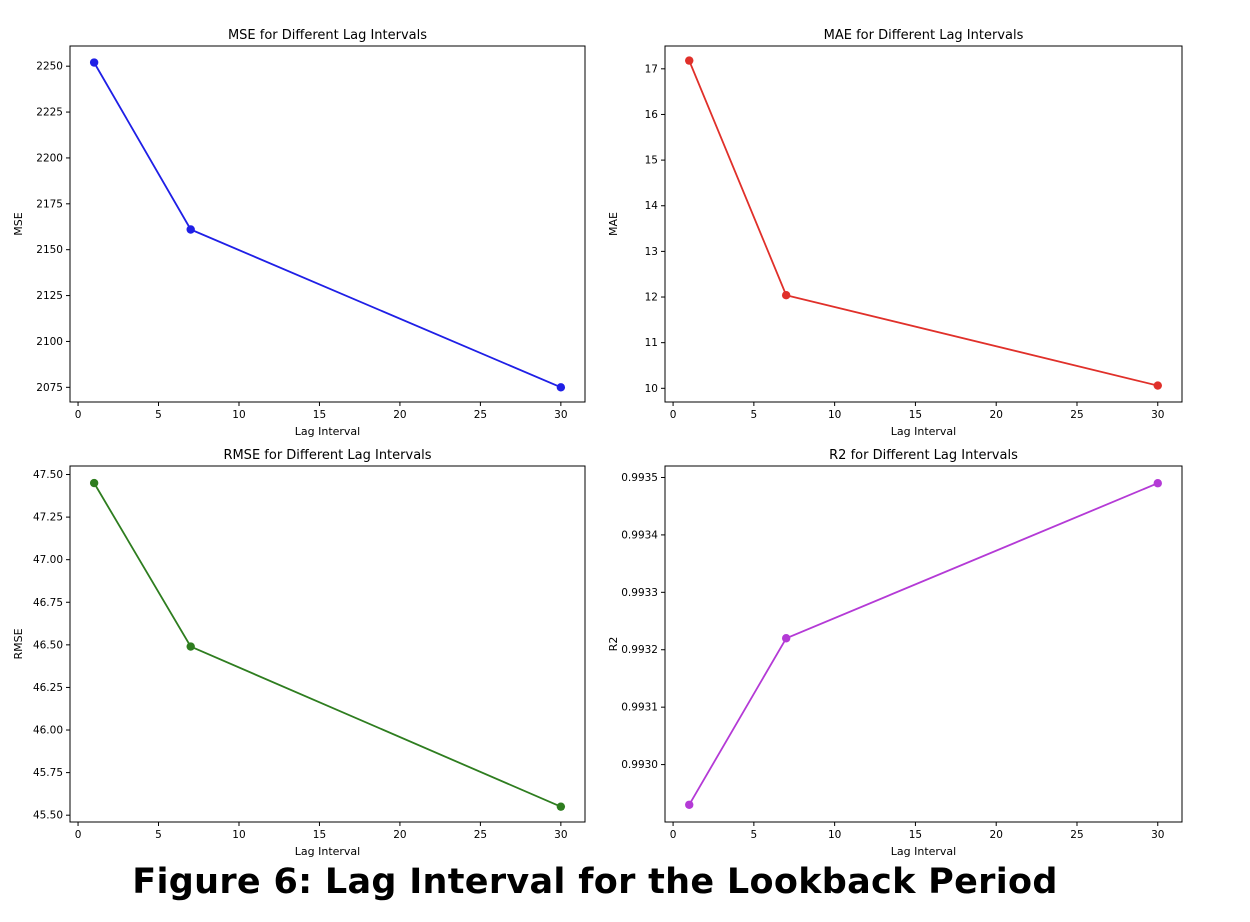 This screenshot has width=1250, height=922. I want to click on chart-title: MAE for Different Lag Intervals, so click(924, 35).